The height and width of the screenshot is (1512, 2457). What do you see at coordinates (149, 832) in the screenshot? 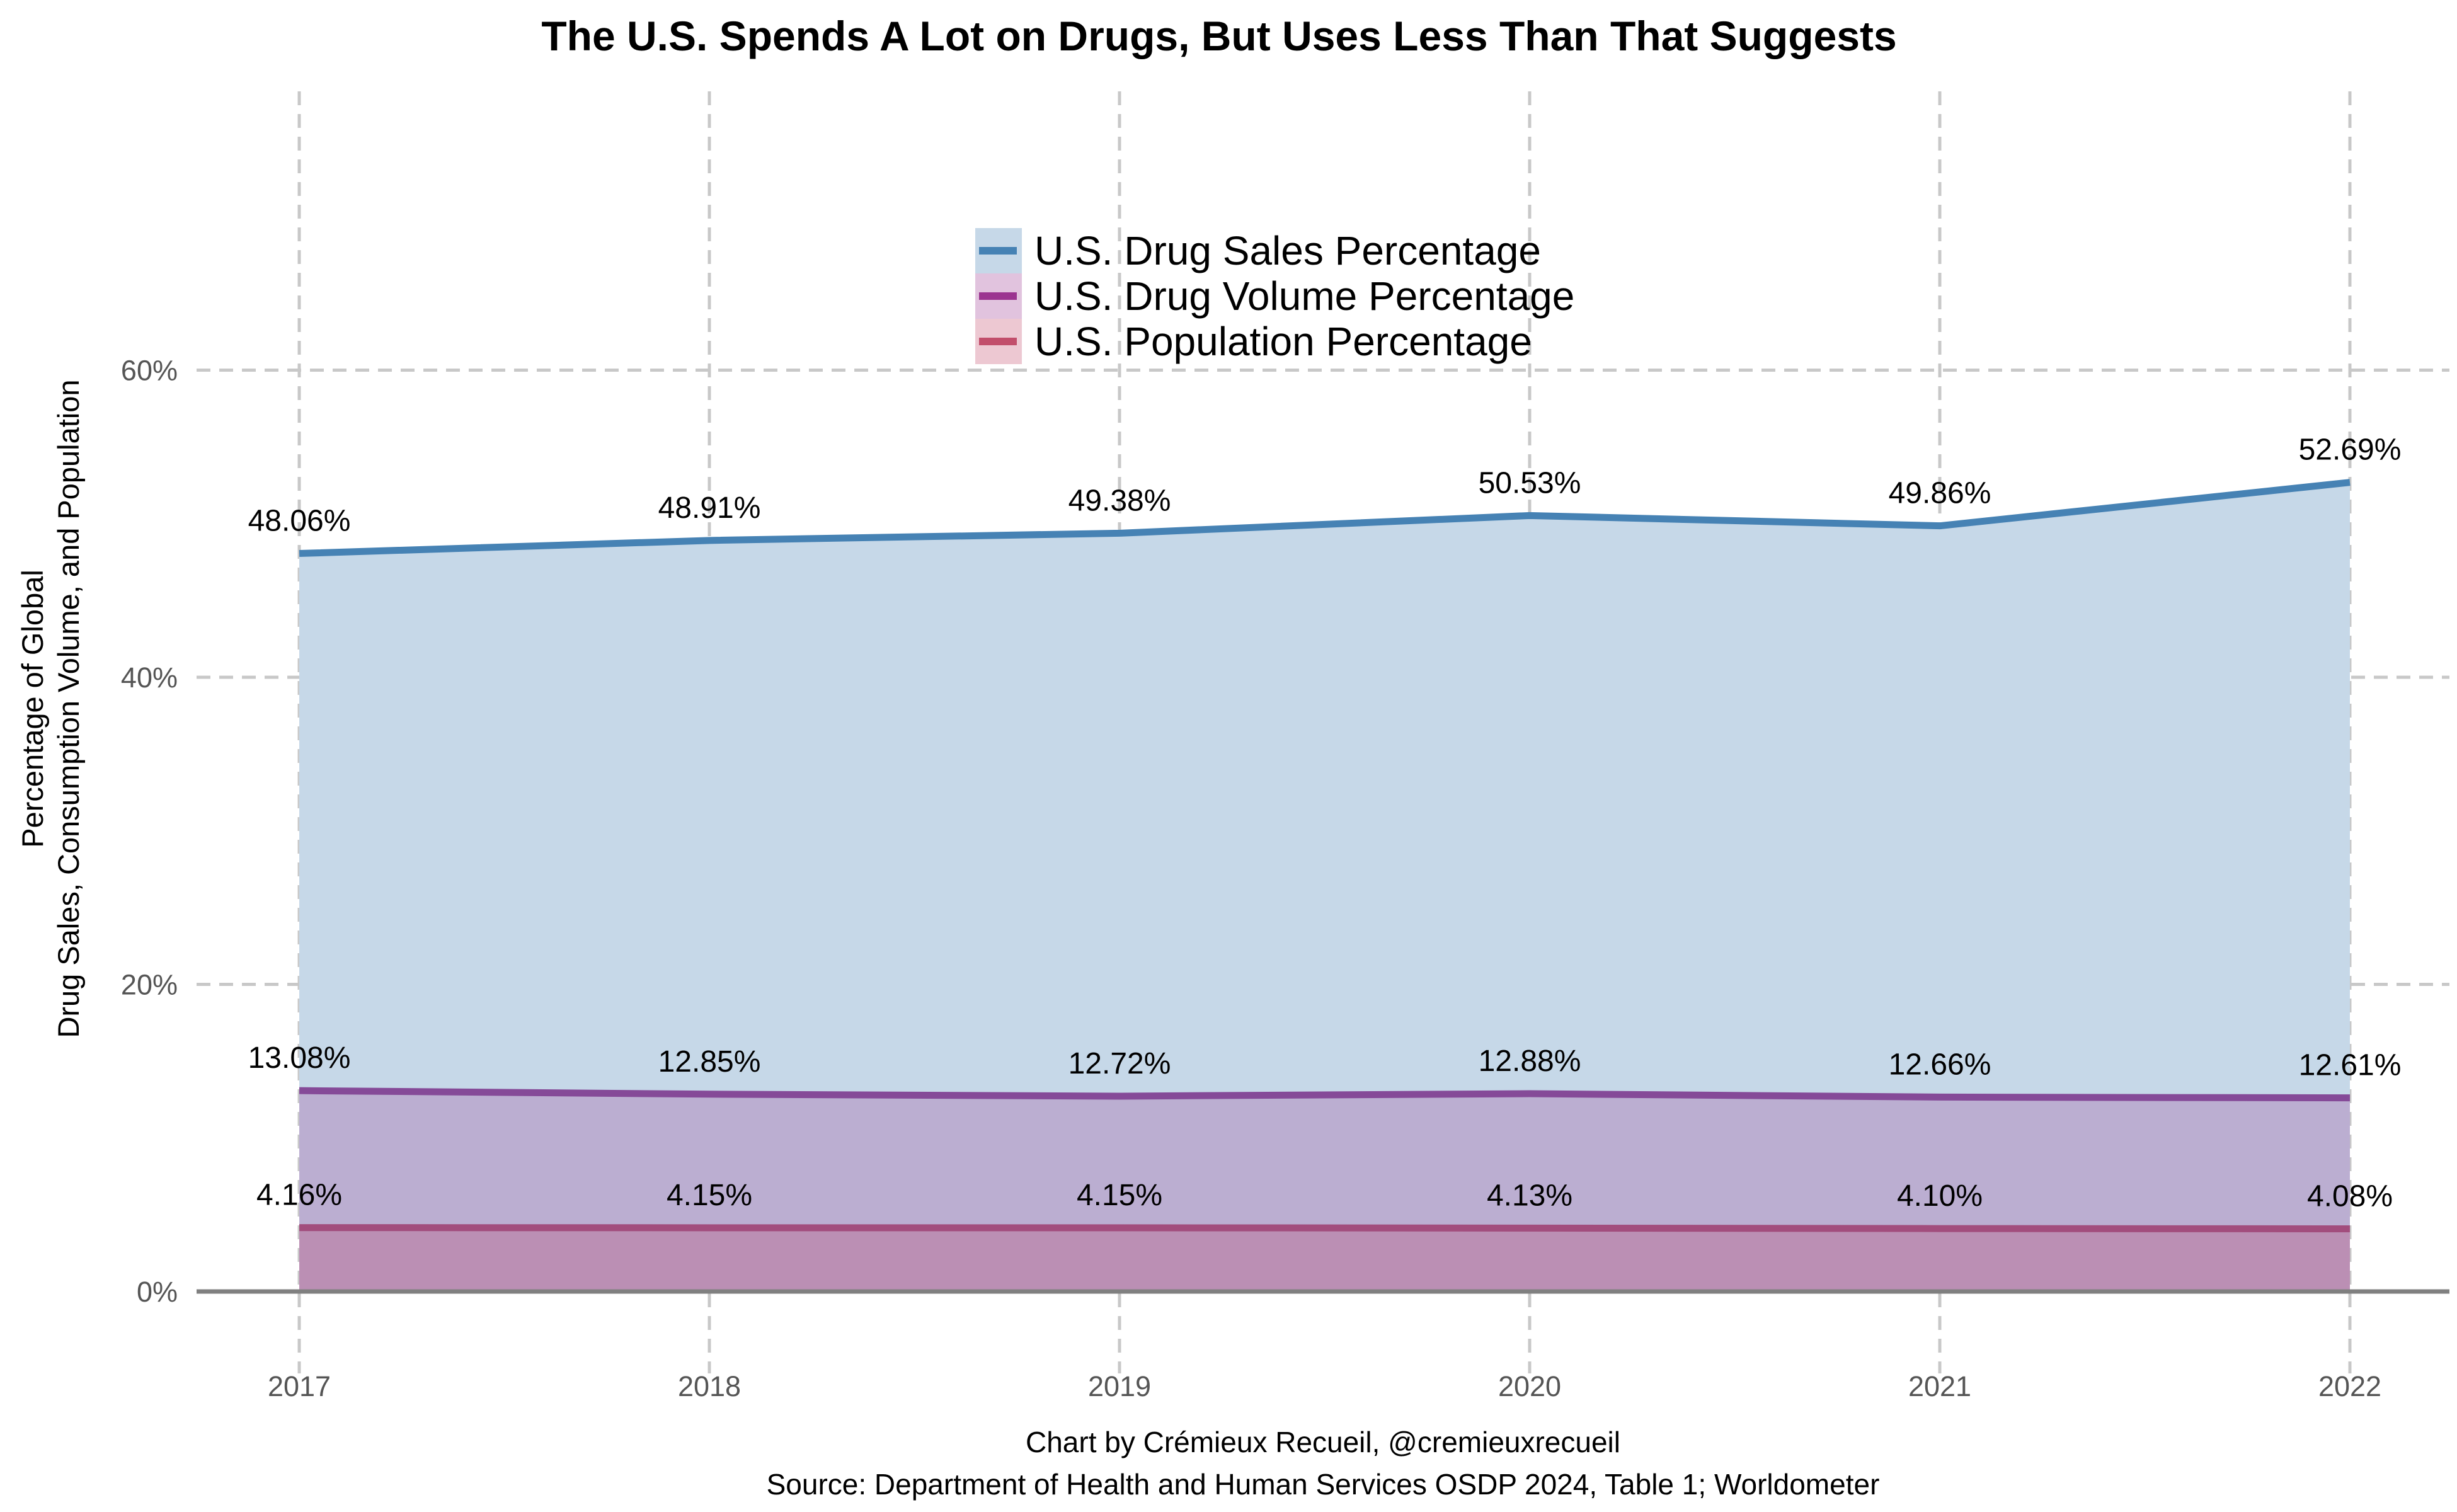
I see `y-tick-labels: 0% 20% 40% 60%` at bounding box center [149, 832].